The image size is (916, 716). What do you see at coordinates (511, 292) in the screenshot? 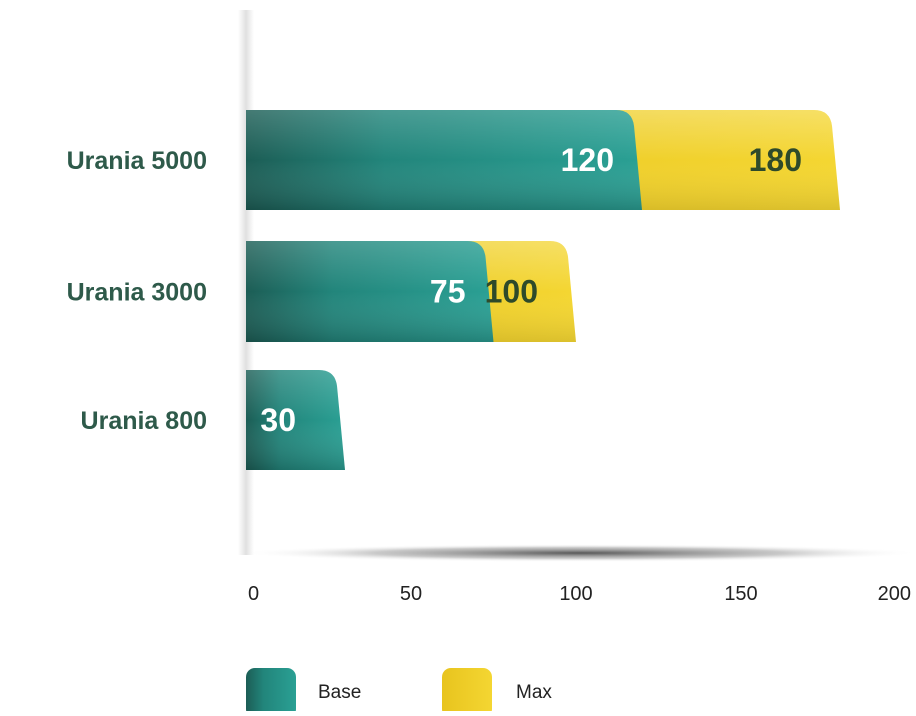
I see `data-label-max: 100` at bounding box center [511, 292].